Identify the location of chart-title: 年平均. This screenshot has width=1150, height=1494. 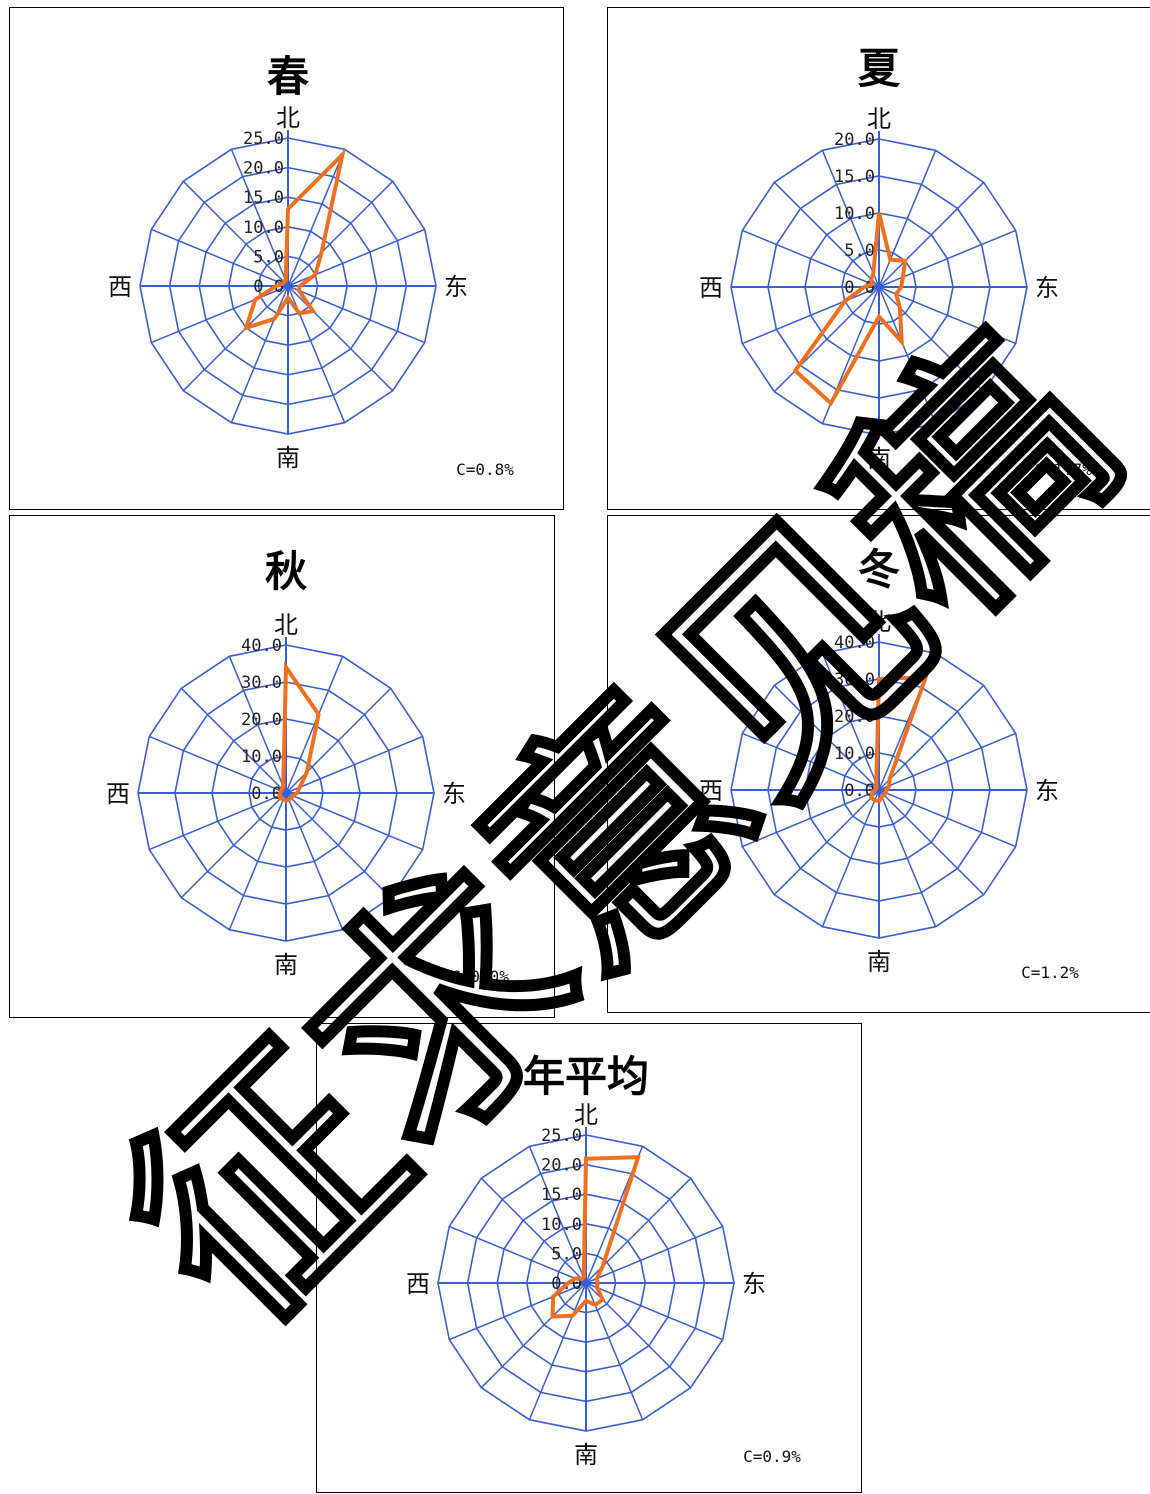
(586, 1076).